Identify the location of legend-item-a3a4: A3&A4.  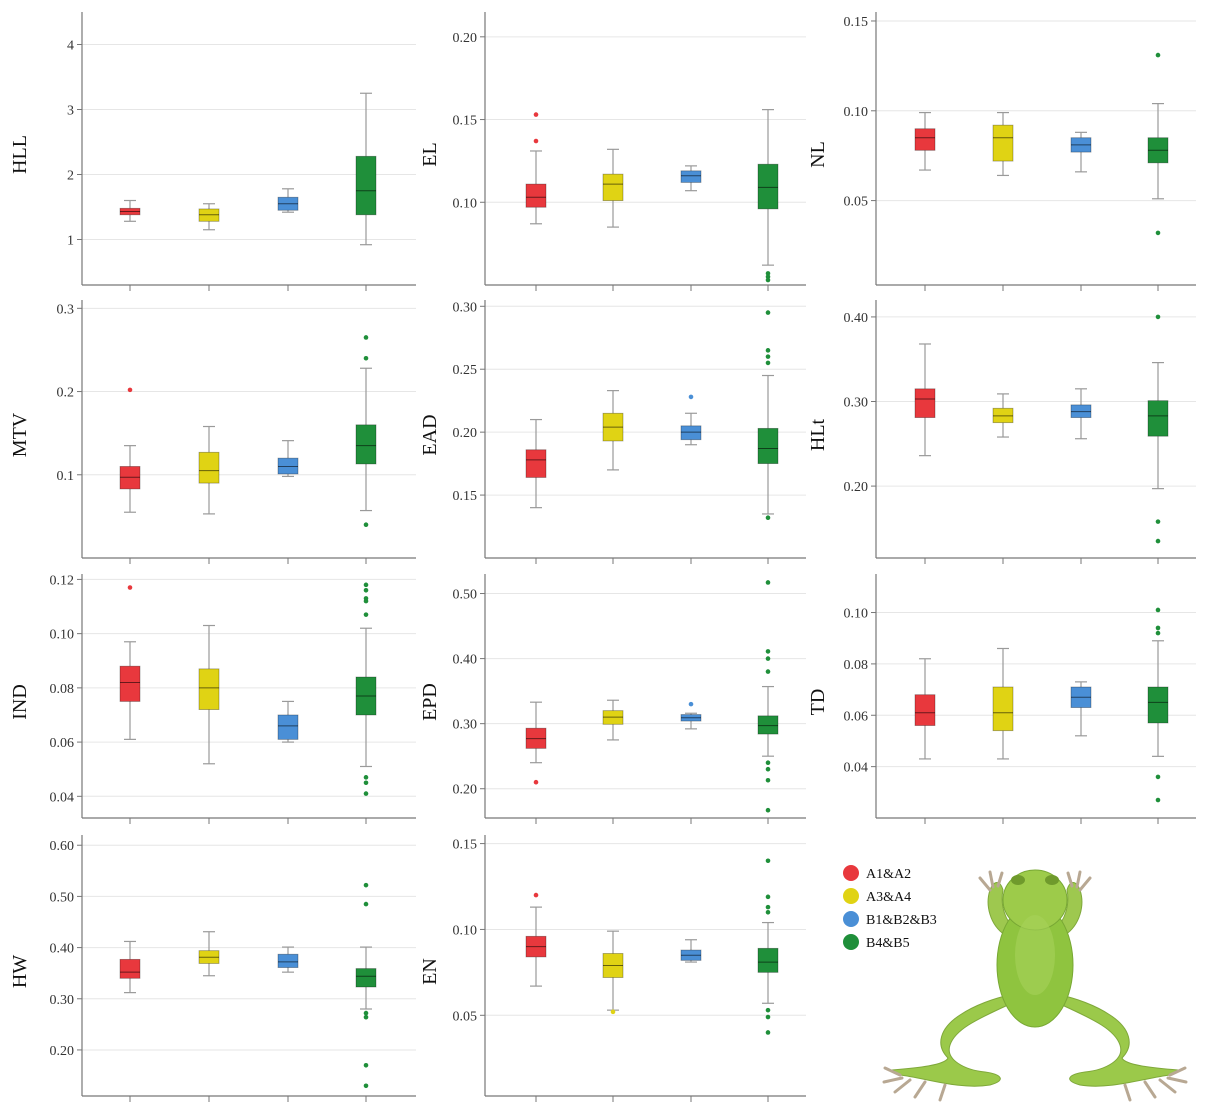
(877, 896).